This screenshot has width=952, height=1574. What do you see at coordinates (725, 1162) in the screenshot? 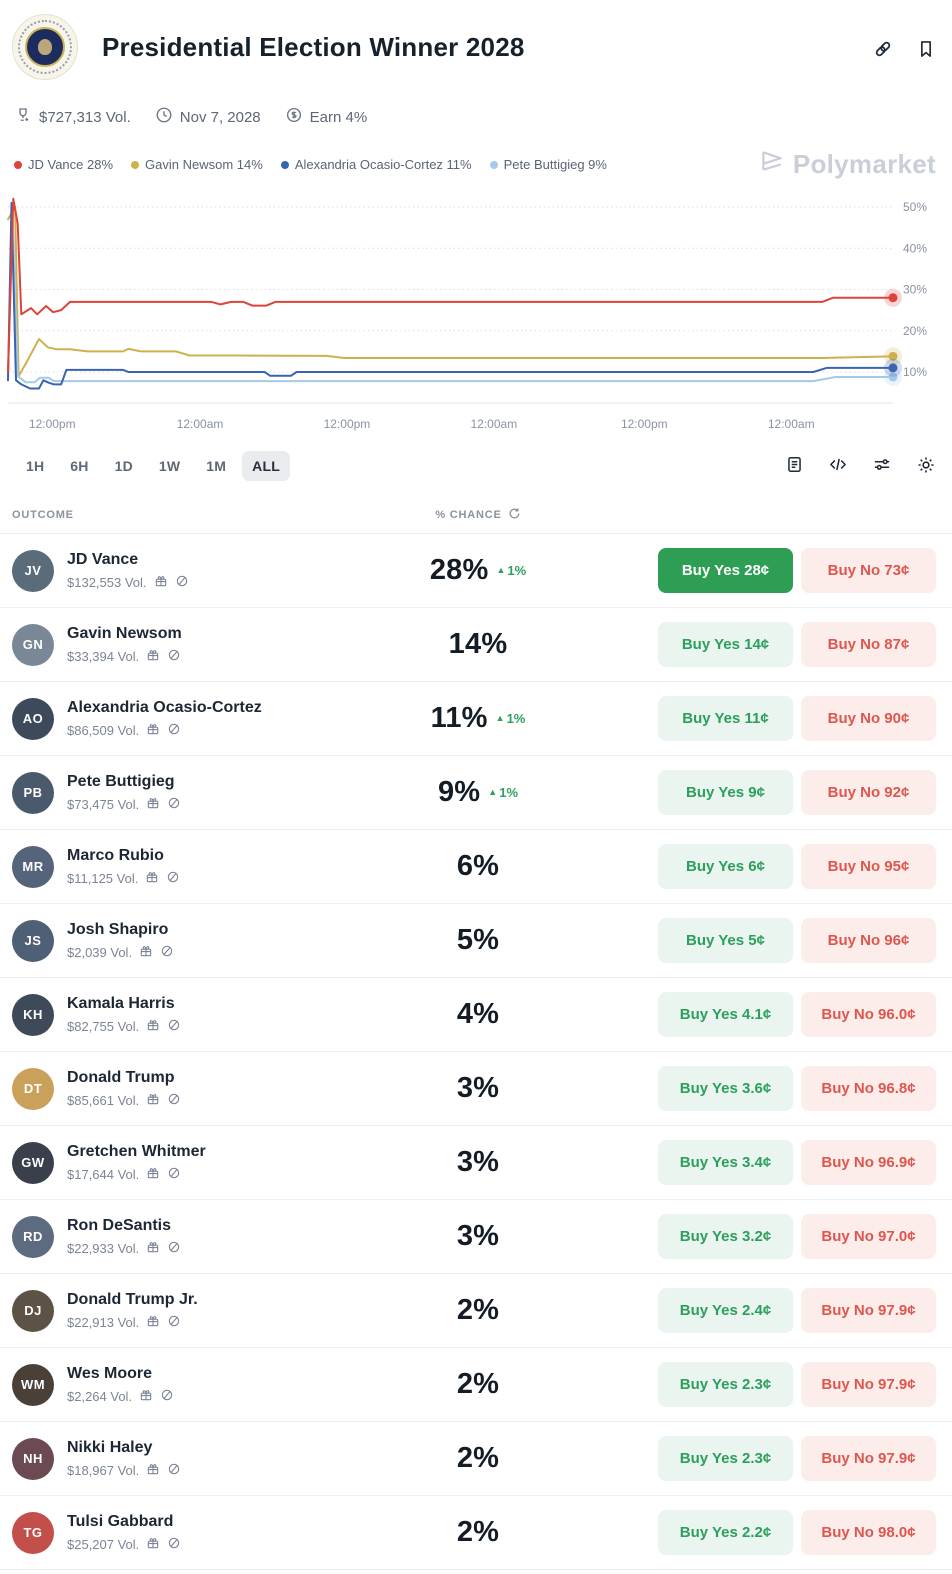
I see `buy-yes-button: Buy Yes 3.4¢` at bounding box center [725, 1162].